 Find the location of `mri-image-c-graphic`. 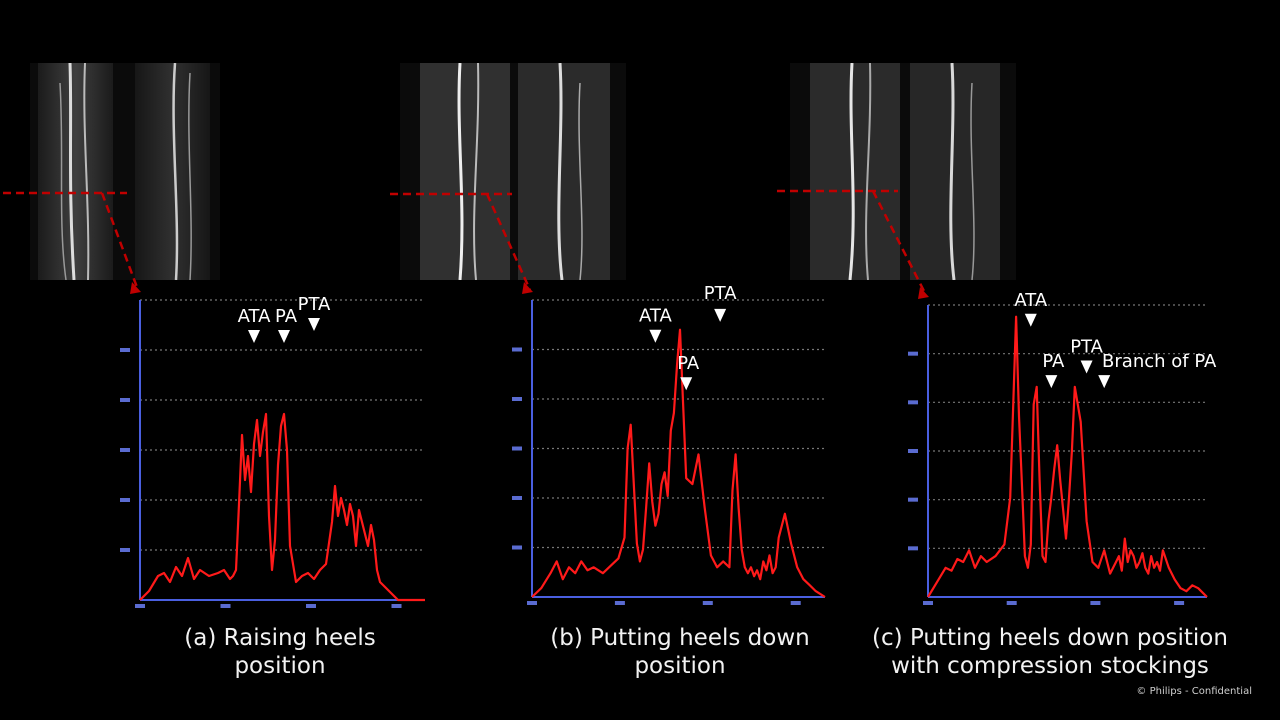

mri-image-c-graphic is located at coordinates (905, 171).